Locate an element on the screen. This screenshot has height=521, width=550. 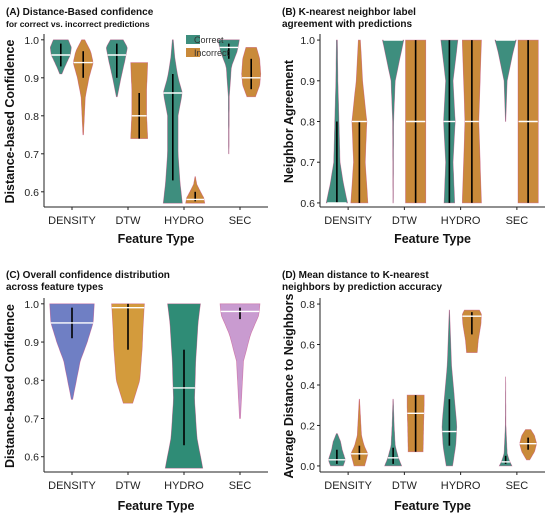
panel-subtitle: neighbors by prediction accuracy is located at coordinates (362, 287).